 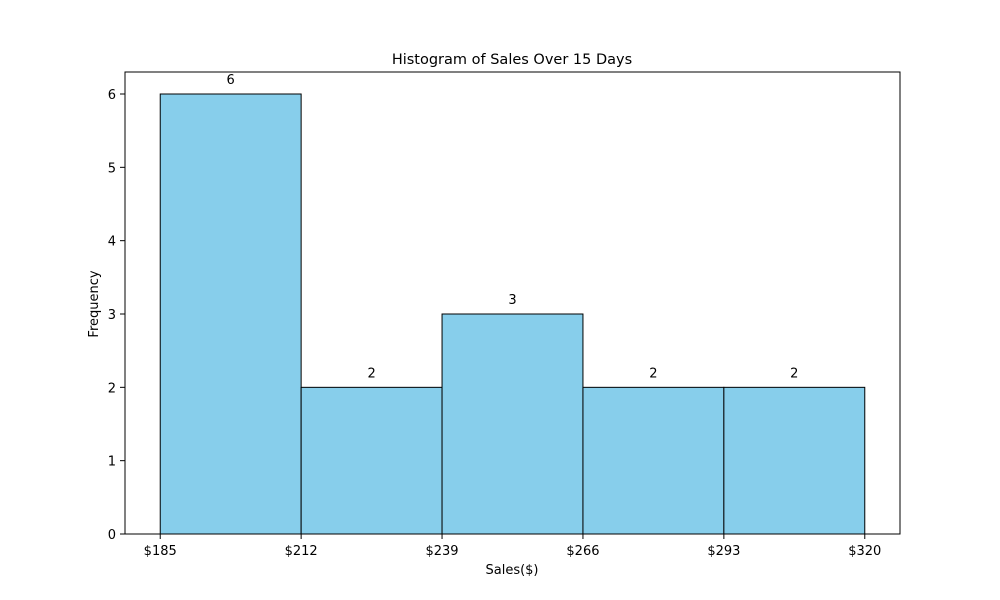 I want to click on x-axis: $185 $212 $239 $266 $293 $320, so click(x=512, y=546).